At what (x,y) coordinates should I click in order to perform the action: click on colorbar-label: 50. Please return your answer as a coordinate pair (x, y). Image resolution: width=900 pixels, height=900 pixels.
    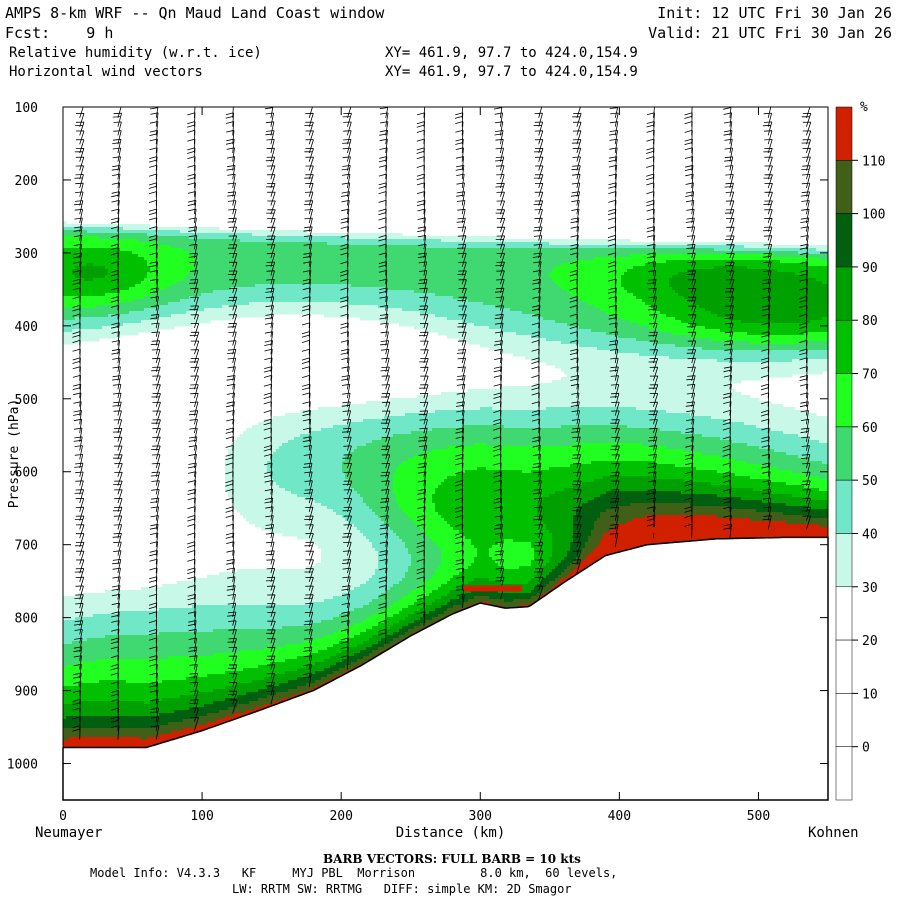
    Looking at the image, I should click on (870, 481).